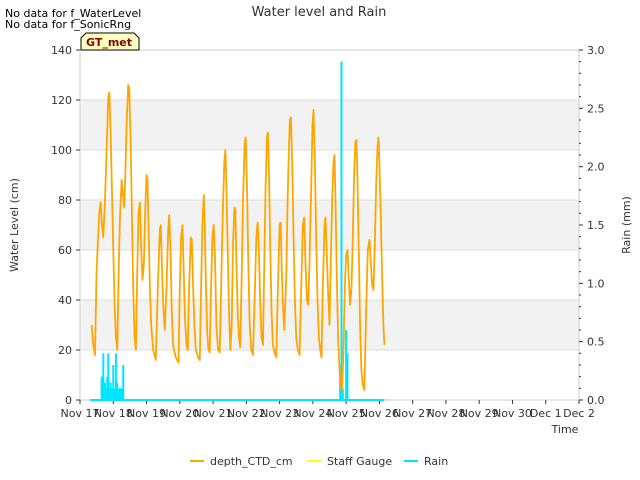  What do you see at coordinates (445, 413) in the screenshot?
I see `x-tick-label-11: Nov 28` at bounding box center [445, 413].